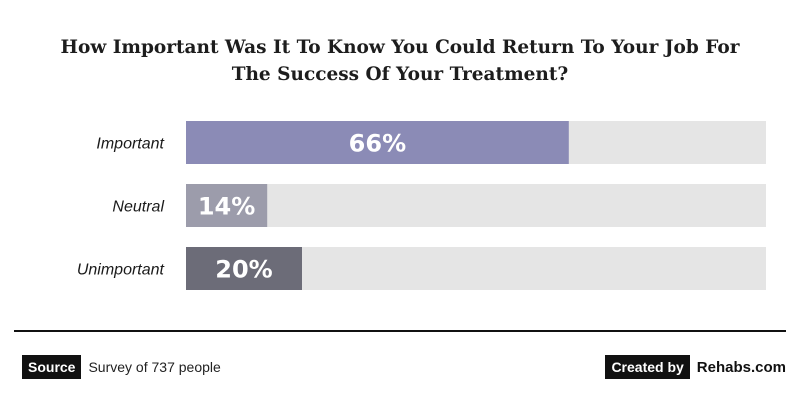  I want to click on category-label-neutral: Neutral, so click(138, 207).